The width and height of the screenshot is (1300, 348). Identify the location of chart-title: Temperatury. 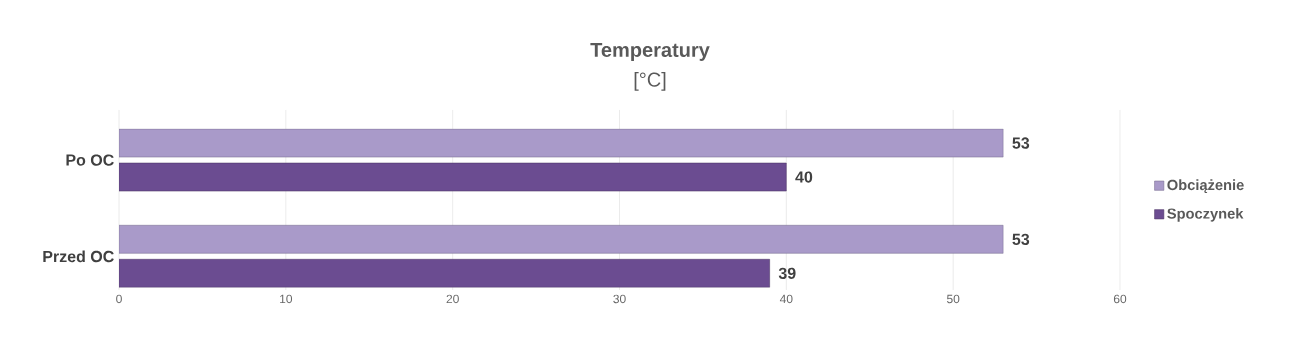
(650, 52).